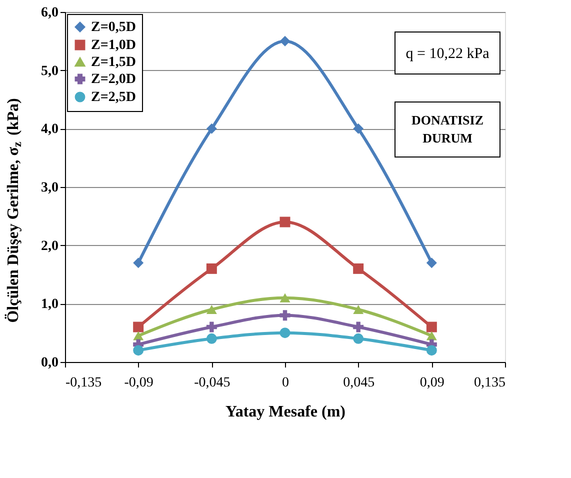  I want to click on y-tick-label: 3,0, so click(49, 188).